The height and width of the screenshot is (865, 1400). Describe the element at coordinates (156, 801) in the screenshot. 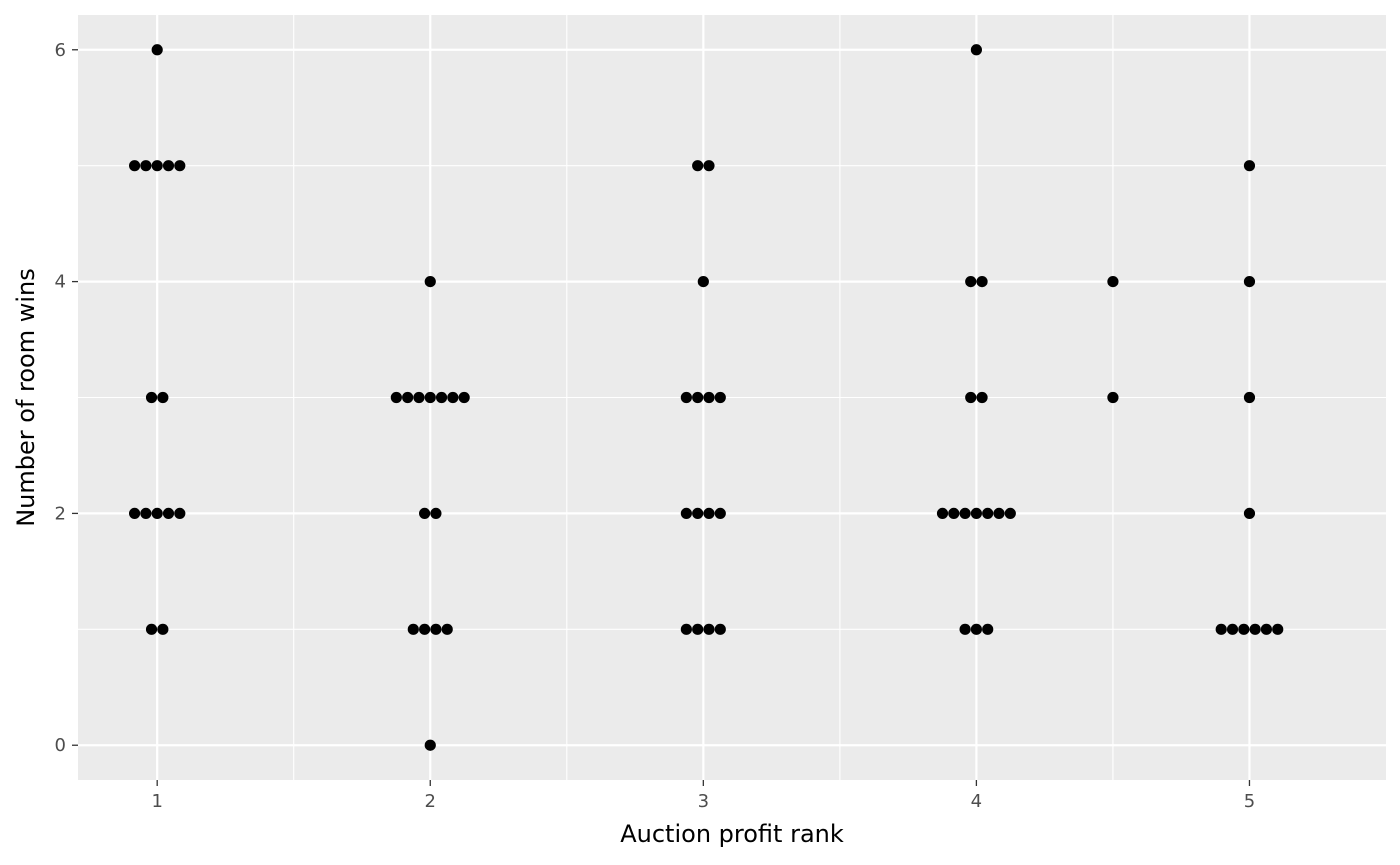

I see `x-tick-label: 1` at that location.